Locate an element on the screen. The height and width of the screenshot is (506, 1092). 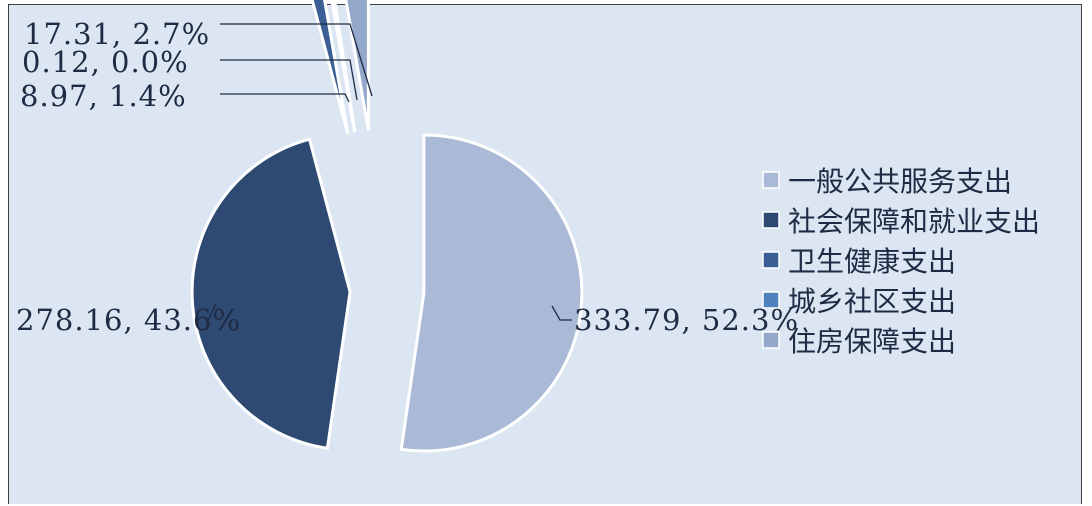
data-label-slice-1: 278.16, 43.6% is located at coordinates (128, 320).